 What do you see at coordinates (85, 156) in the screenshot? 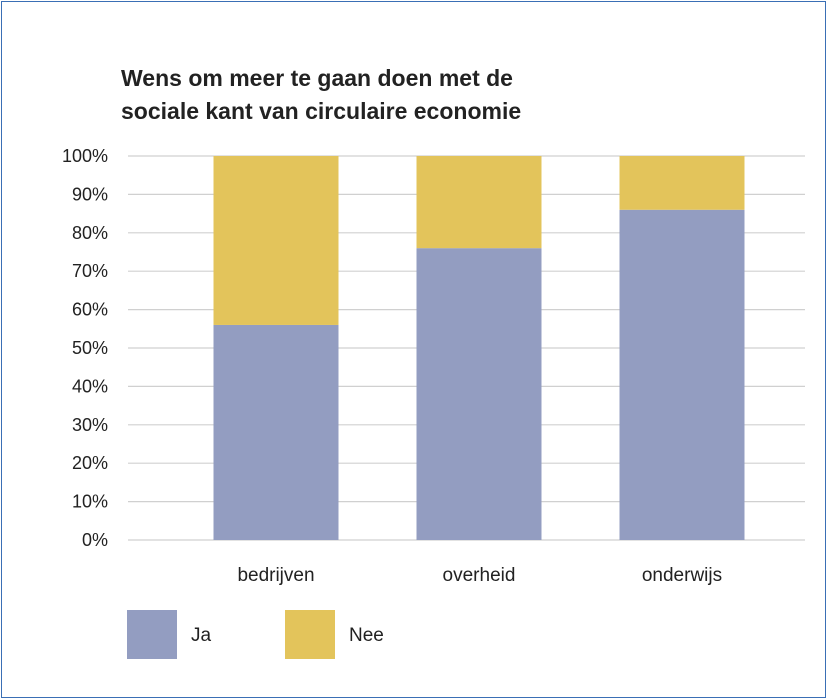
I see `y-tick-label: 100%` at bounding box center [85, 156].